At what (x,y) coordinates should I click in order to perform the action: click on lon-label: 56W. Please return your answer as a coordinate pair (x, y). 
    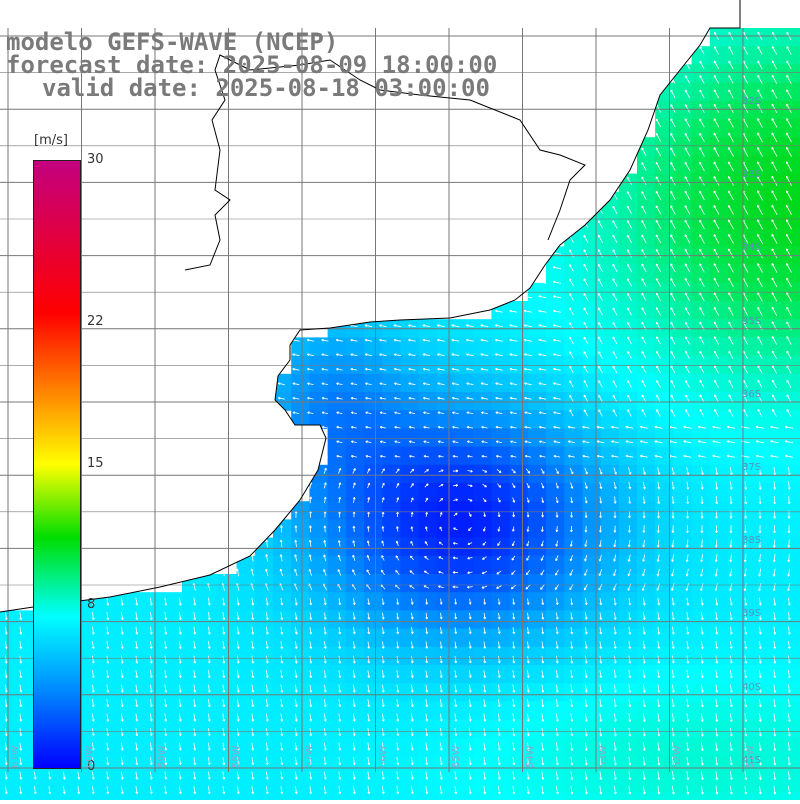
    Looking at the image, I should click on (383, 756).